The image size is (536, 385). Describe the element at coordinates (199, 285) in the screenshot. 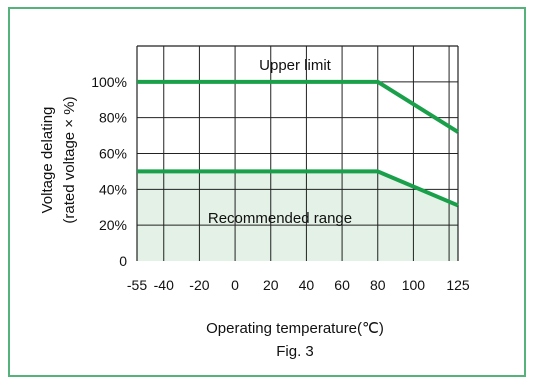

I see `x-tick-label: -20` at that location.